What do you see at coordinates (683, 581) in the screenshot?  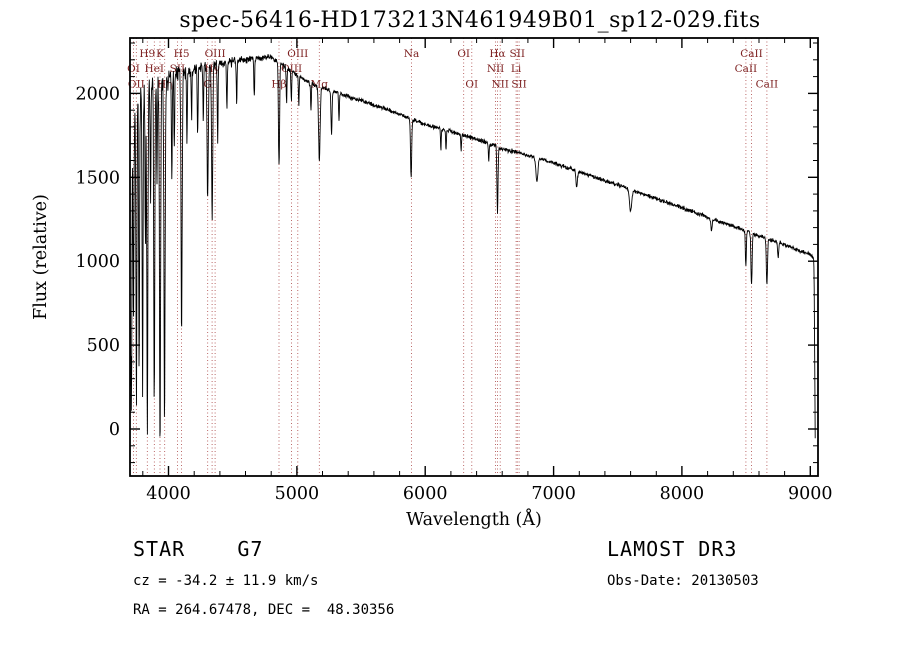 I see `obs-date: Obs-Date: 20130503` at bounding box center [683, 581].